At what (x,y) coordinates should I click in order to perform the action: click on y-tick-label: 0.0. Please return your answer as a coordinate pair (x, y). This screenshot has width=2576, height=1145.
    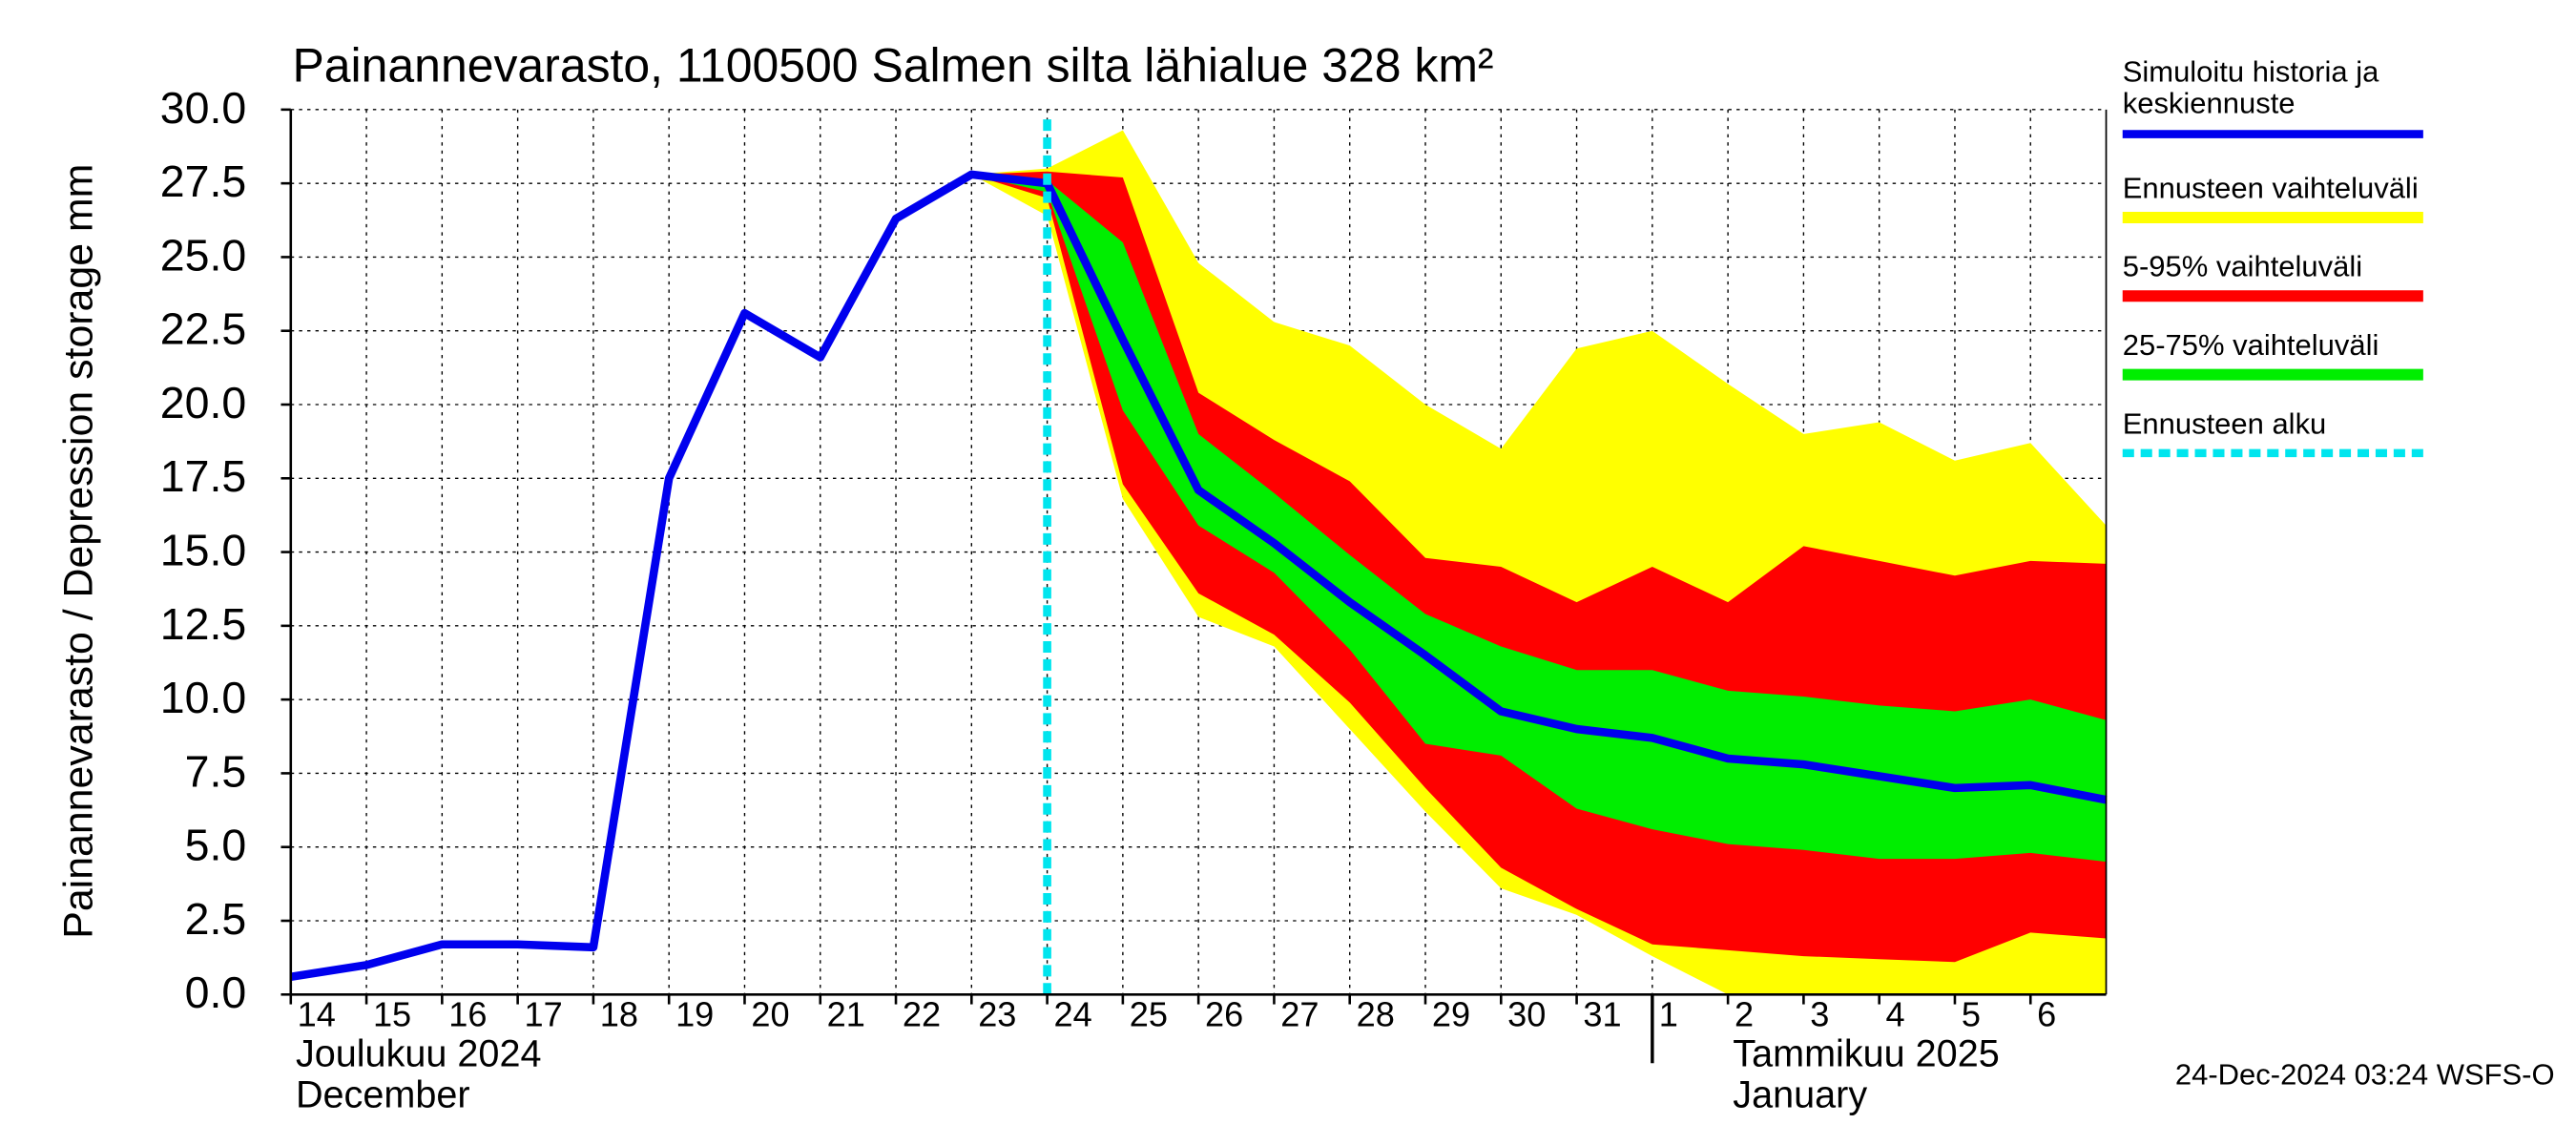
    Looking at the image, I should click on (216, 992).